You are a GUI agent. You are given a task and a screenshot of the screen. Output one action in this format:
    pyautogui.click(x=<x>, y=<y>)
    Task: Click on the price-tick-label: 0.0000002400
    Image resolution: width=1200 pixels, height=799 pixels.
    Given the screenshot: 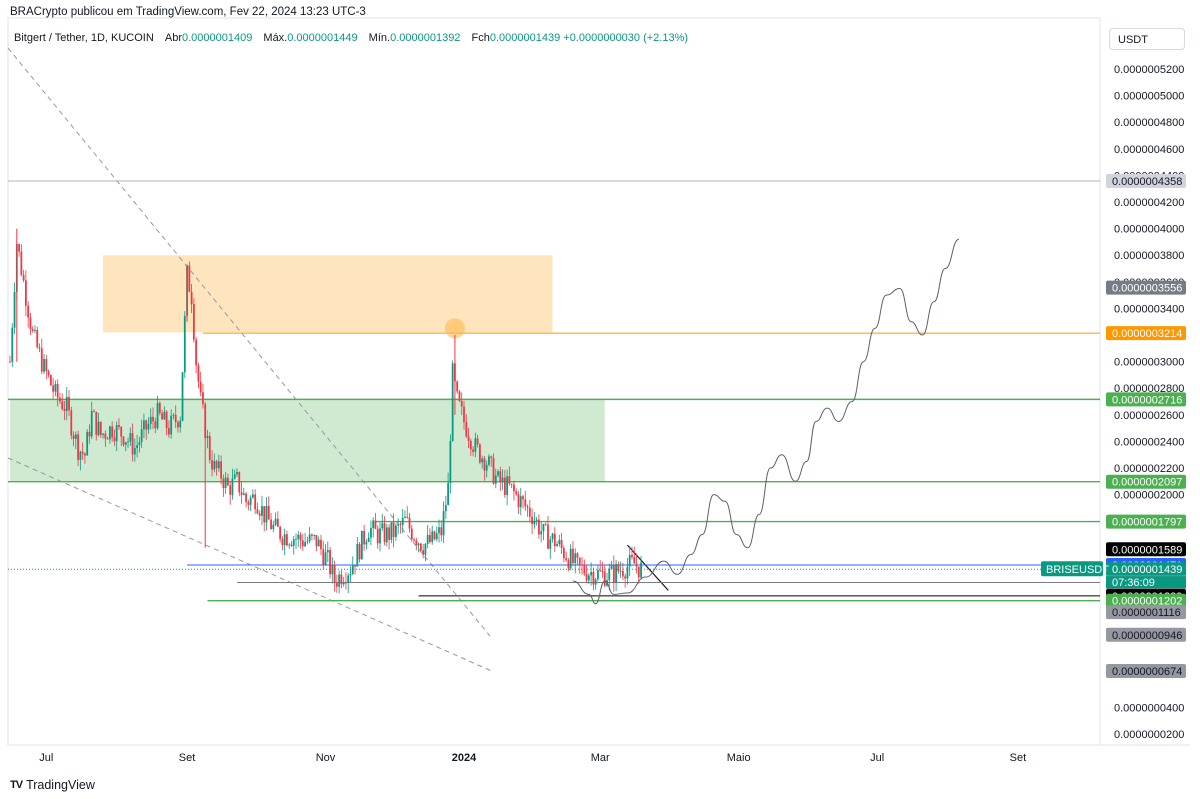 What is the action you would take?
    pyautogui.click(x=1149, y=442)
    